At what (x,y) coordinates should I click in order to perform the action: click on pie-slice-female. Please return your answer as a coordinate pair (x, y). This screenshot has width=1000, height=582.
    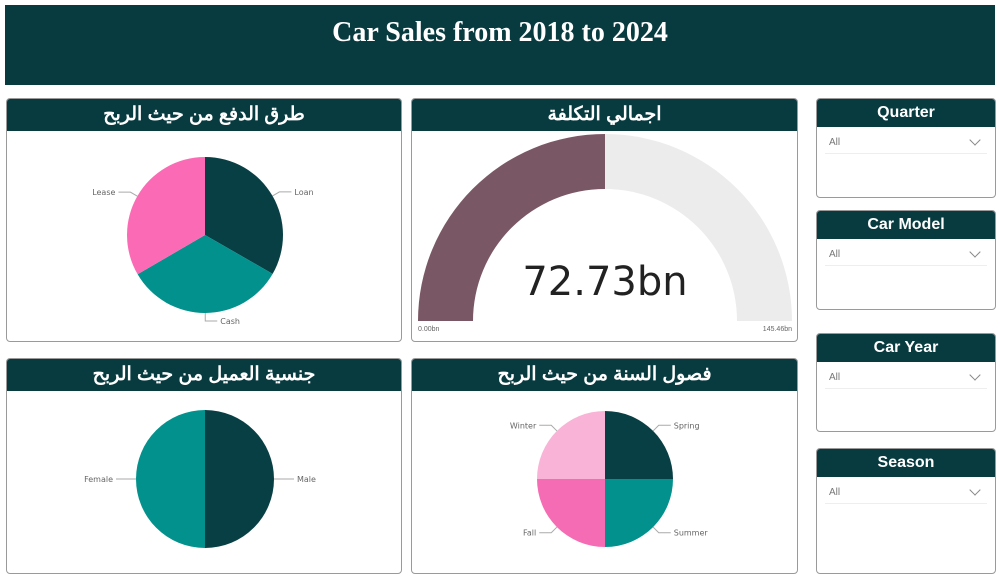
    Looking at the image, I should click on (170, 479).